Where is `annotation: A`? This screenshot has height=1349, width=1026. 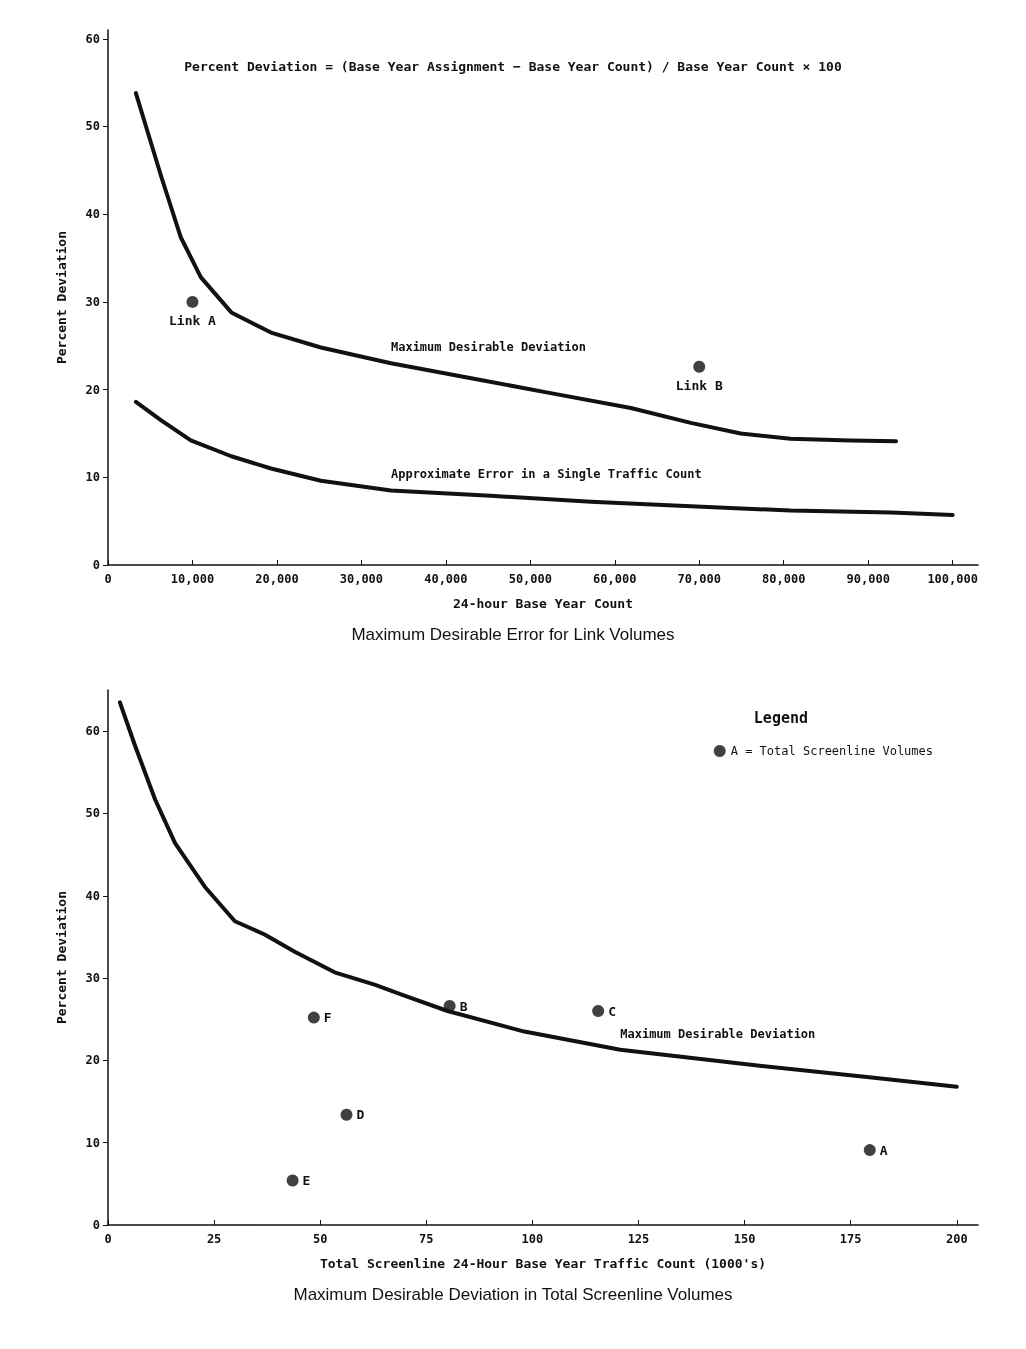 annotation: A is located at coordinates (883, 1150).